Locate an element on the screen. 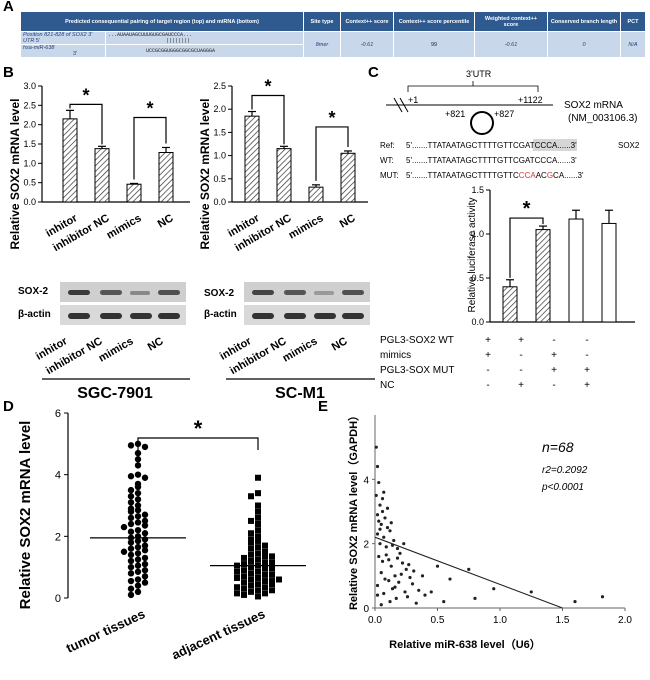 The height and width of the screenshot is (680, 650). condition-label: mimics is located at coordinates (395, 355).